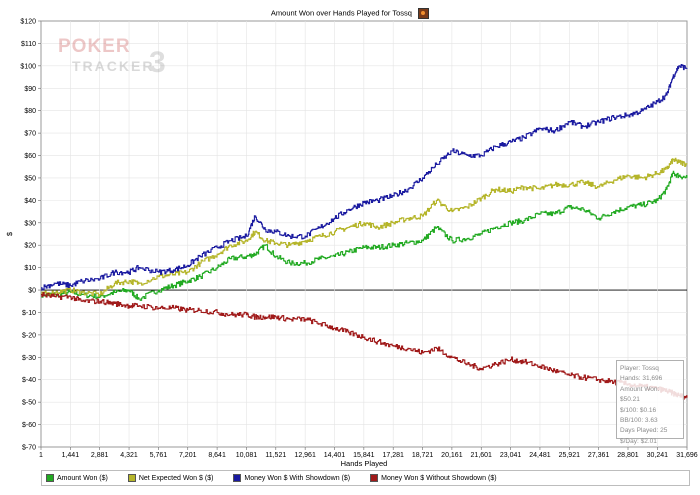  I want to click on legend-label: Net Expected Won $ ($), so click(176, 478).